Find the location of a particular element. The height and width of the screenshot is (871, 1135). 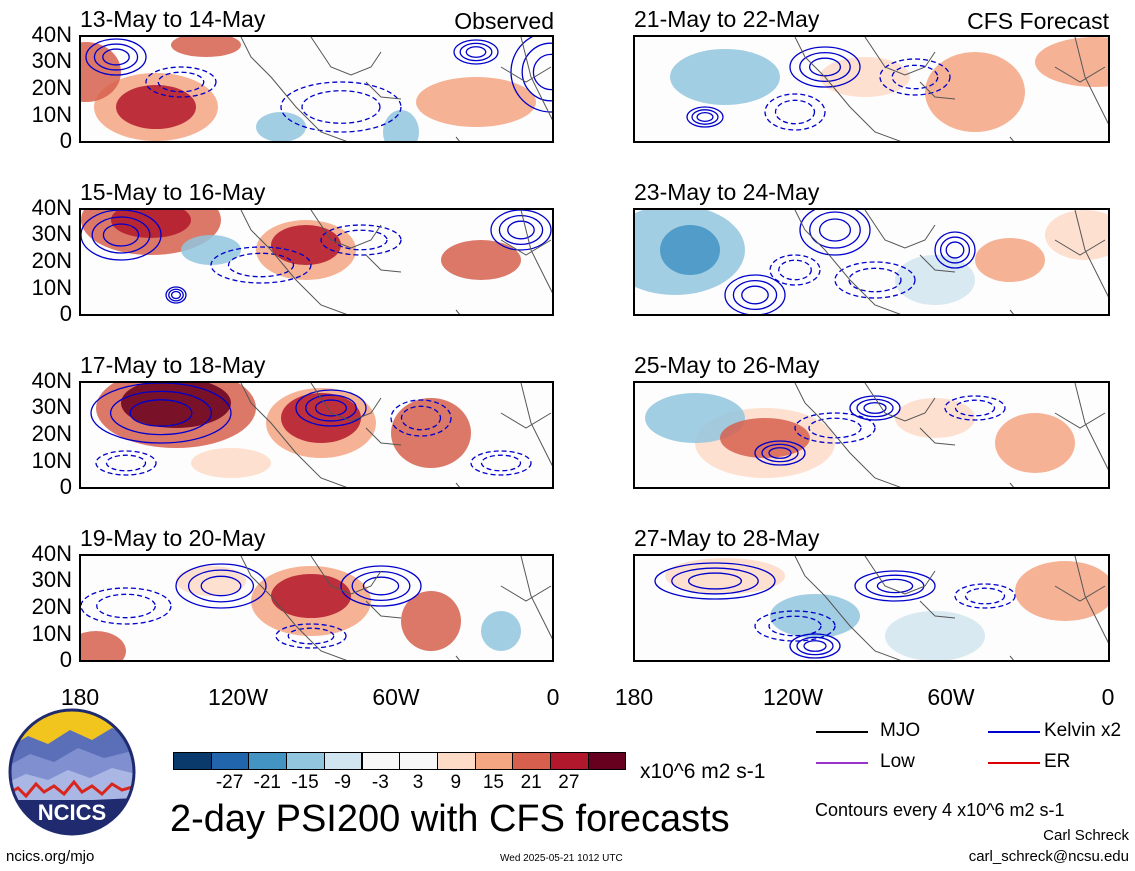

legend-er-label: ER is located at coordinates (1057, 761).